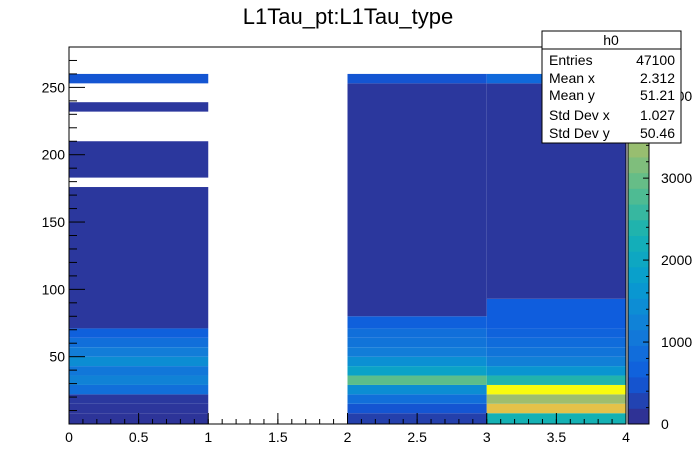  I want to click on palette-tick-label: 1000, so click(676, 342).